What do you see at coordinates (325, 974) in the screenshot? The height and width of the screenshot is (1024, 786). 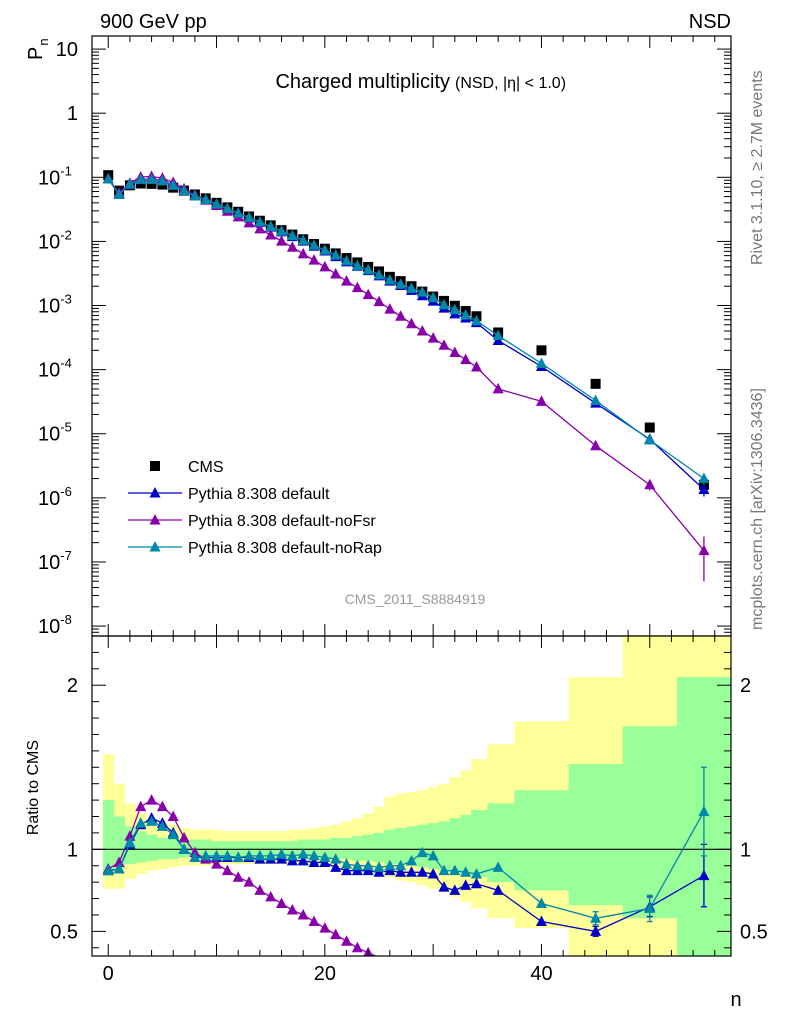 I see `xtick-label: 20` at bounding box center [325, 974].